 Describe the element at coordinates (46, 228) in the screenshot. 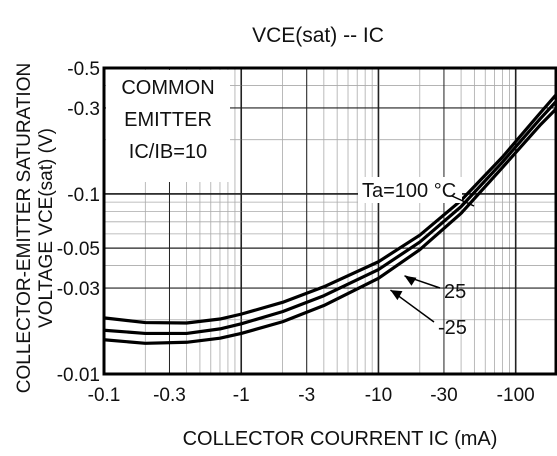

I see `y-axis-label: VOLTAGE VCE(sat) (V)` at that location.